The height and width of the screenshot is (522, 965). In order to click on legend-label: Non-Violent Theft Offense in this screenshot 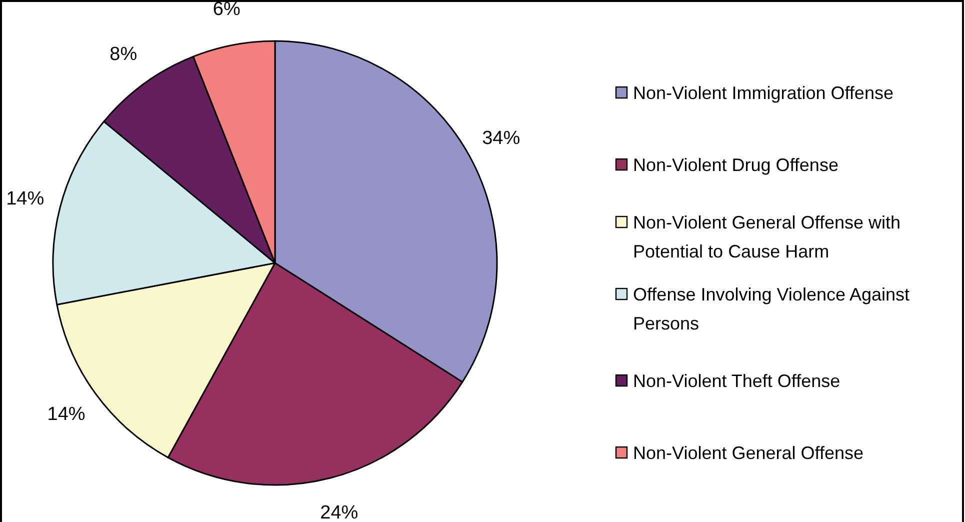, I will do `click(736, 381)`.